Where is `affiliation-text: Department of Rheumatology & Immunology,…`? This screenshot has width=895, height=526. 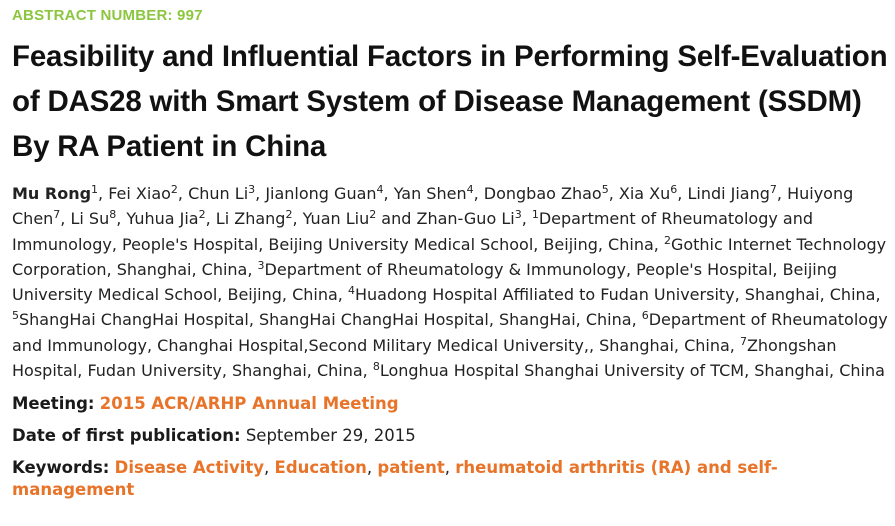 affiliation-text: Department of Rheumatology & Immunology,… is located at coordinates (425, 282).